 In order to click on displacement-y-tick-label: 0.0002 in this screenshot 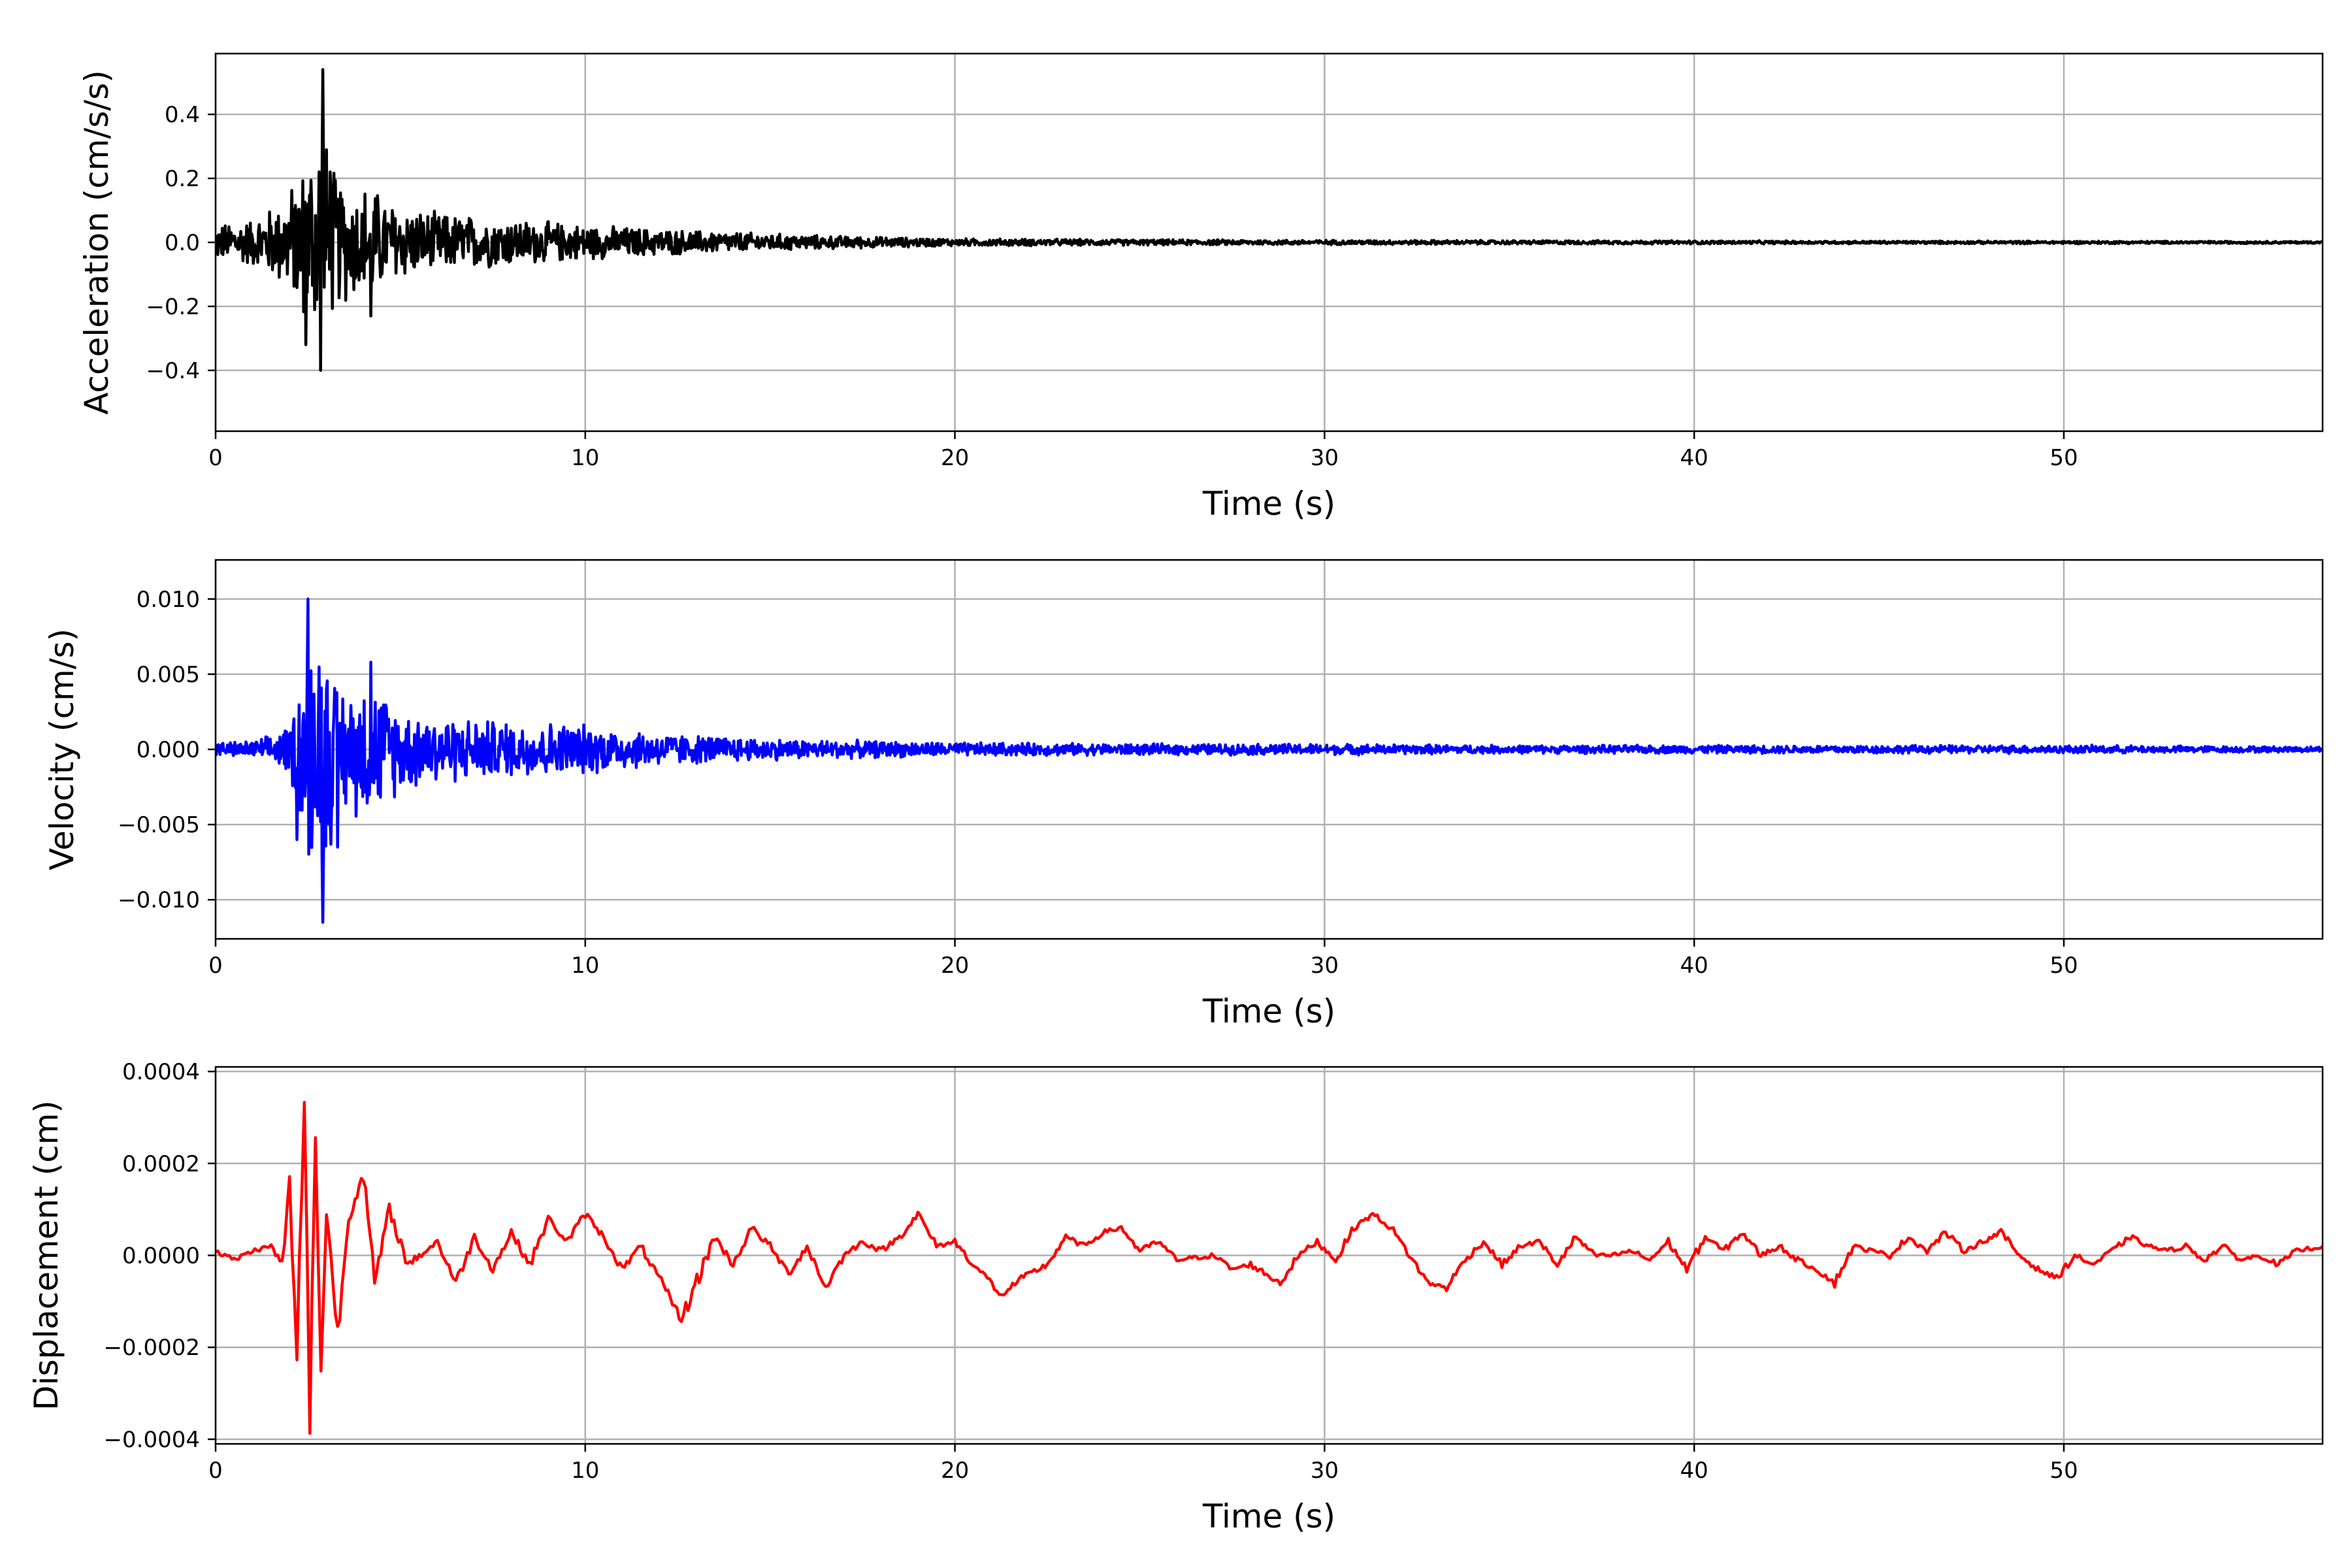, I will do `click(161, 1164)`.